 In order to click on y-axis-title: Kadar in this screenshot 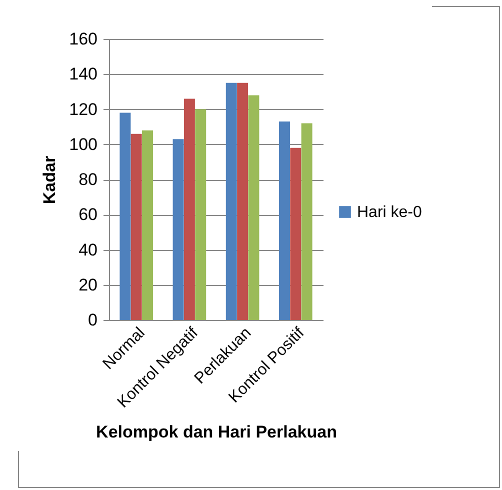, I will do `click(50, 180)`.